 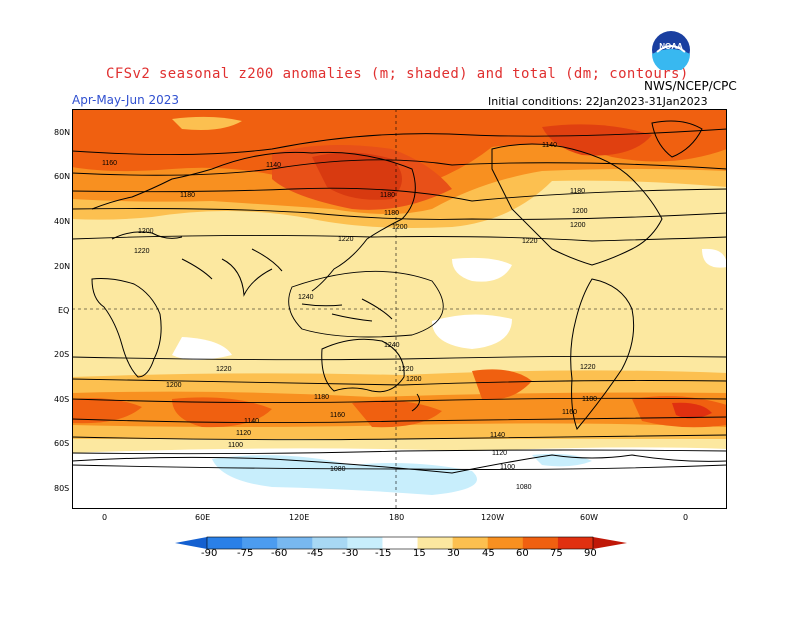 I want to click on lat-label: 40N, so click(x=62, y=221).